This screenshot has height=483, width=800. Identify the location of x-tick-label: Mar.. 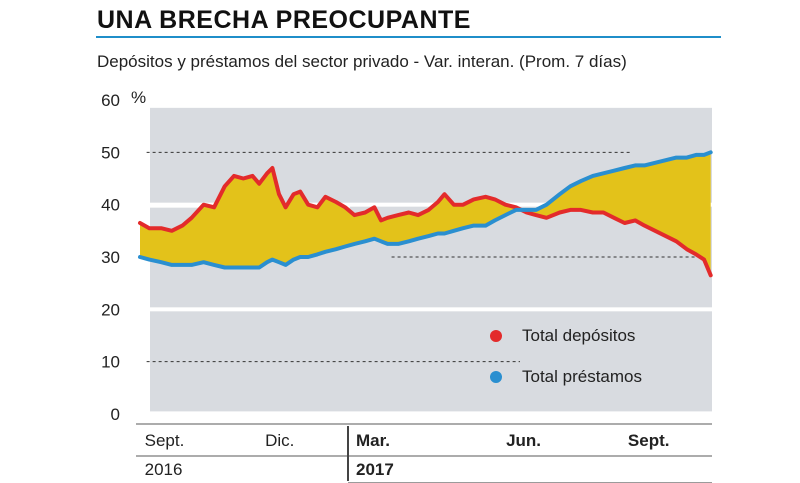
(373, 440).